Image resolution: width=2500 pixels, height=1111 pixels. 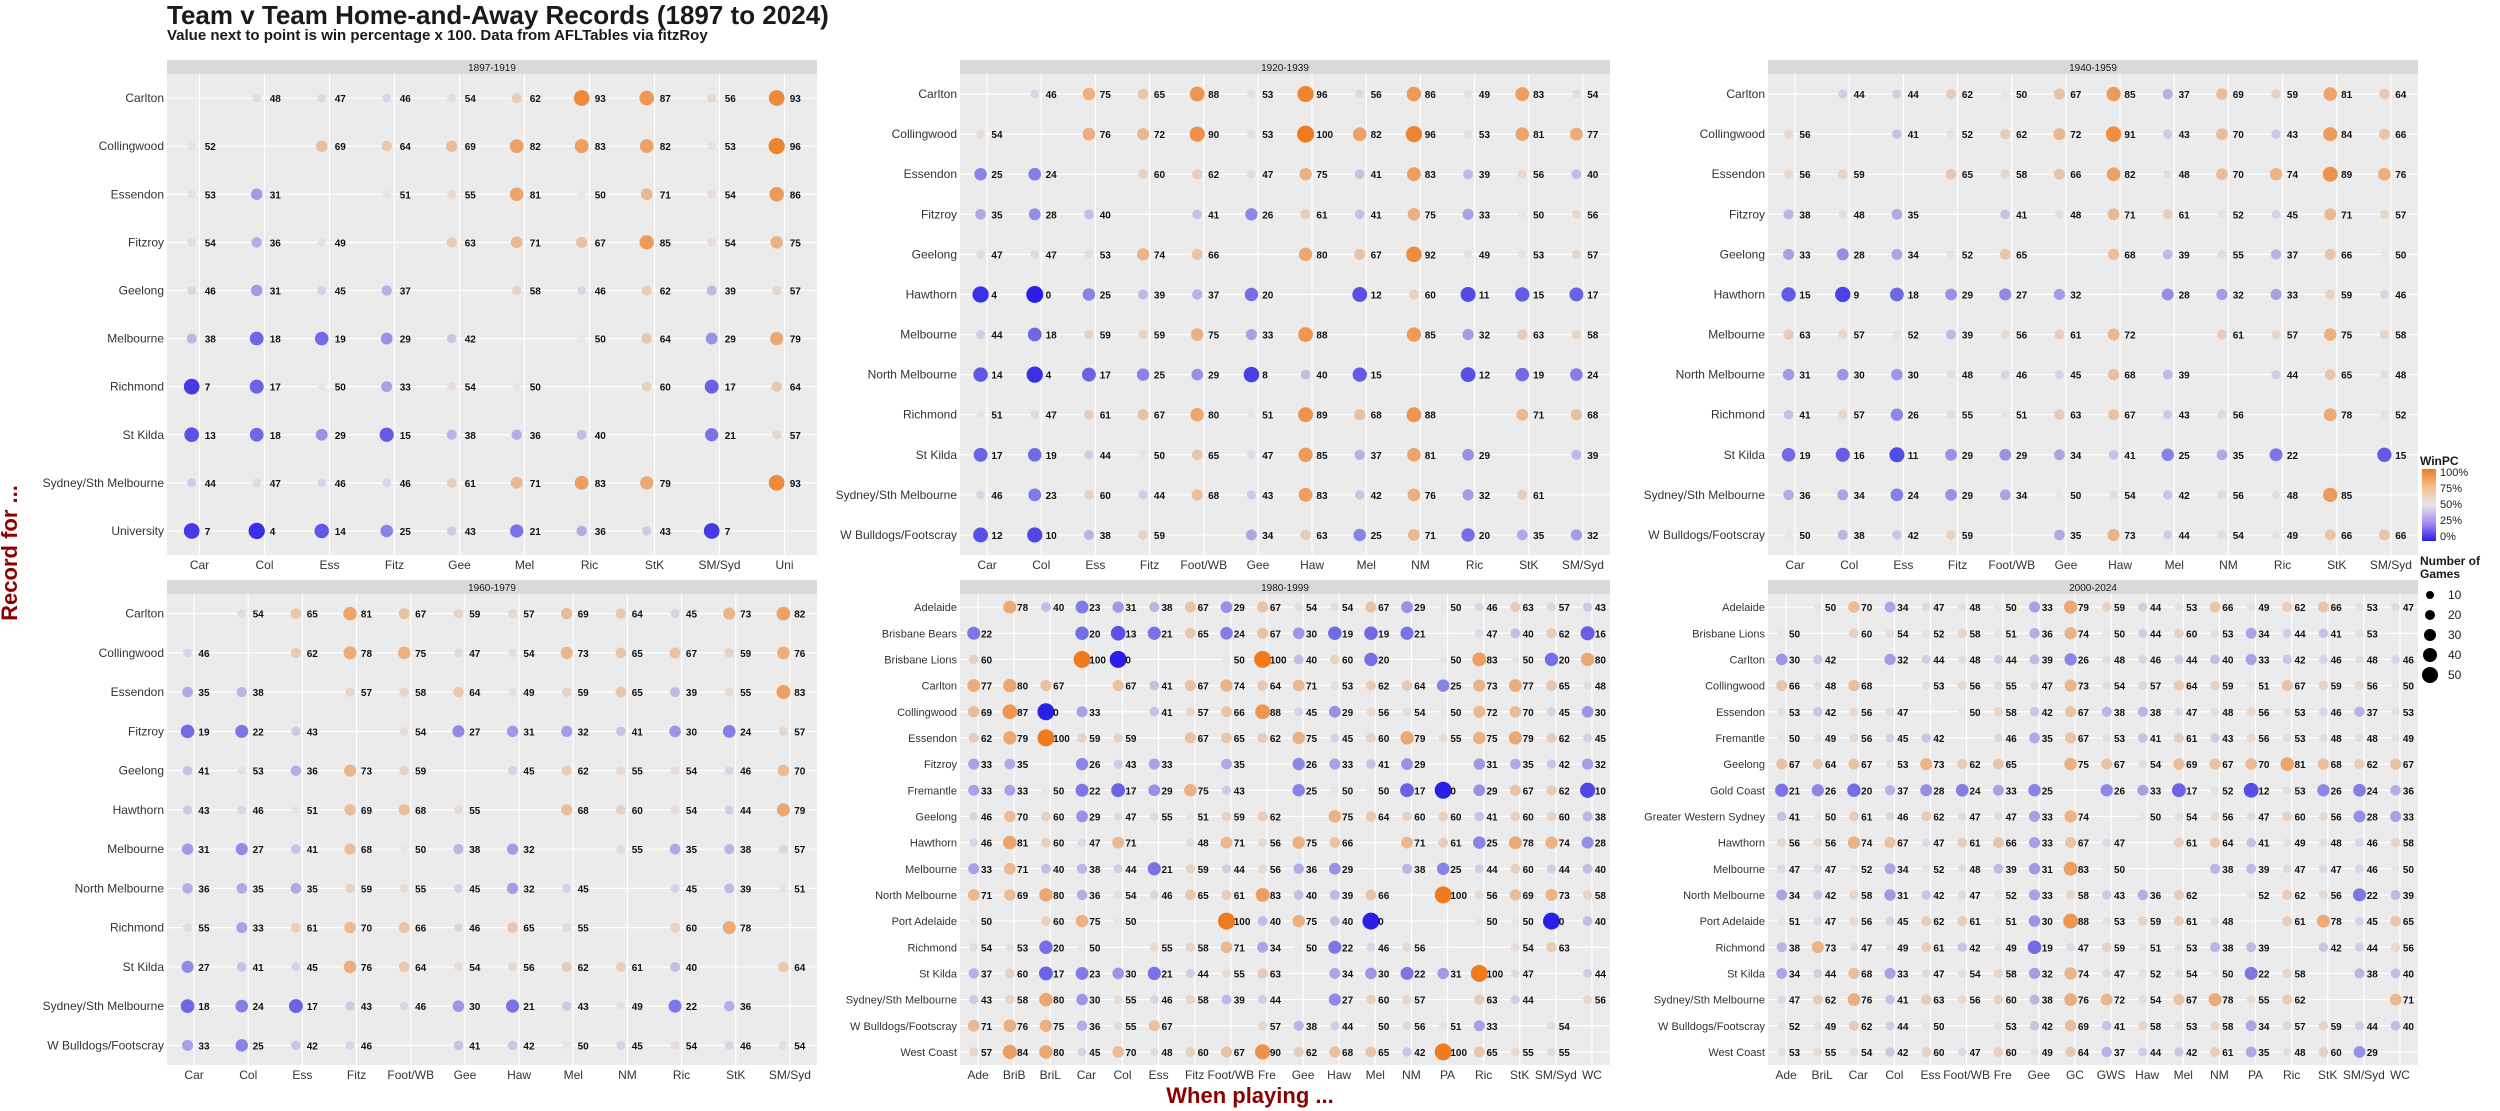 I want to click on y-tick-label: Fitzroy, so click(x=1747, y=214).